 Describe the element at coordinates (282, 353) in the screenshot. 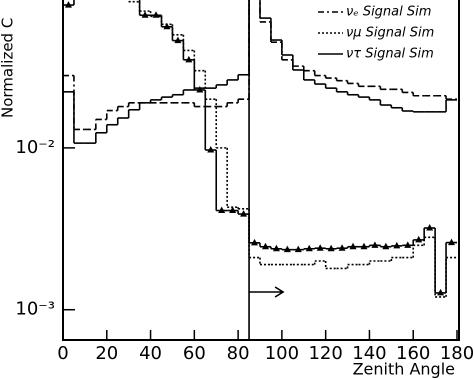

I see `x-tick-label: 100` at that location.